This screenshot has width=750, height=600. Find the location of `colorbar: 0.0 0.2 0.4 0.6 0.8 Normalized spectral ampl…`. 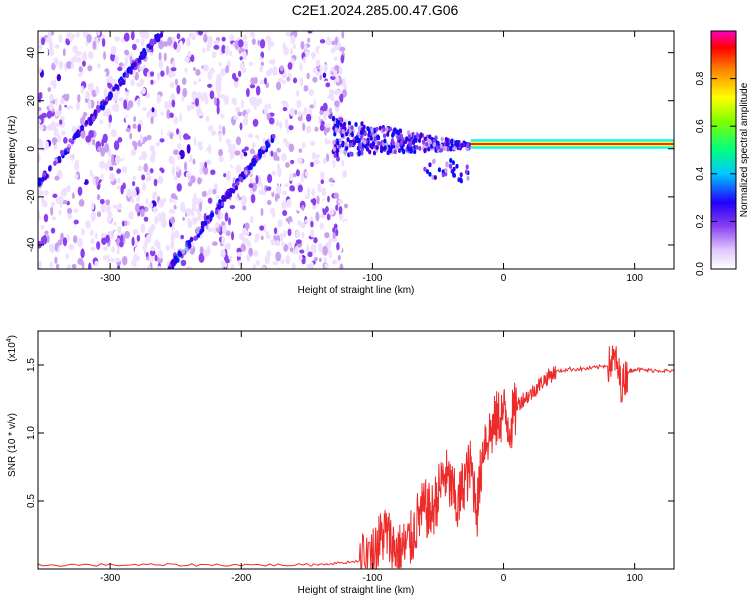

colorbar: 0.0 0.2 0.4 0.6 0.8 Normalized spectral ampl… is located at coordinates (722, 153).